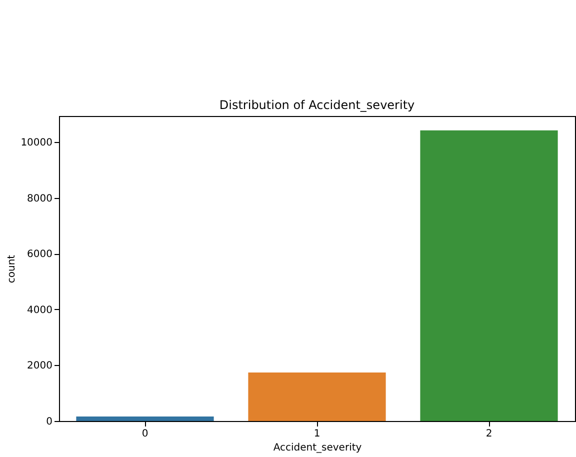 The image size is (576, 457). What do you see at coordinates (39, 254) in the screenshot?
I see `y-tick-label: 6000` at bounding box center [39, 254].